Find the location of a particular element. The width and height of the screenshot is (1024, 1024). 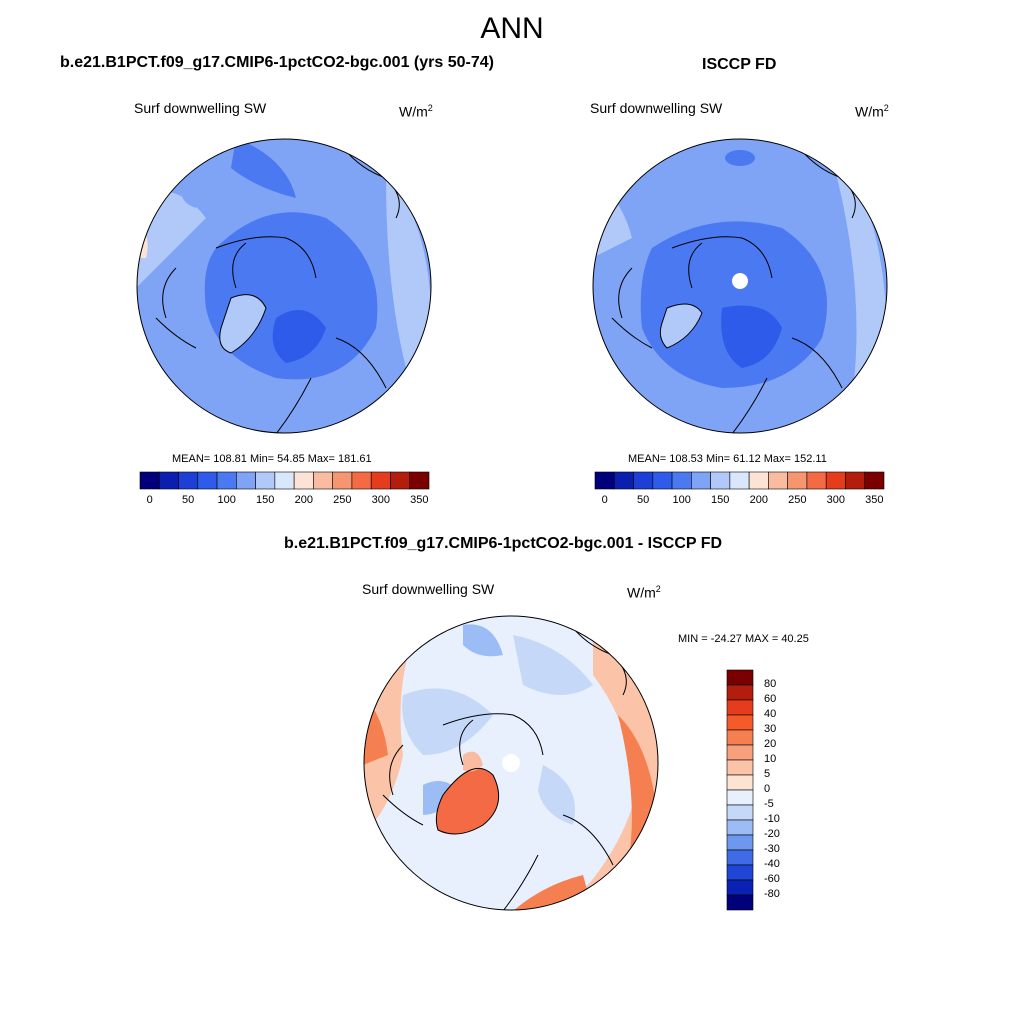

panel1-colorbar is located at coordinates (284, 480).